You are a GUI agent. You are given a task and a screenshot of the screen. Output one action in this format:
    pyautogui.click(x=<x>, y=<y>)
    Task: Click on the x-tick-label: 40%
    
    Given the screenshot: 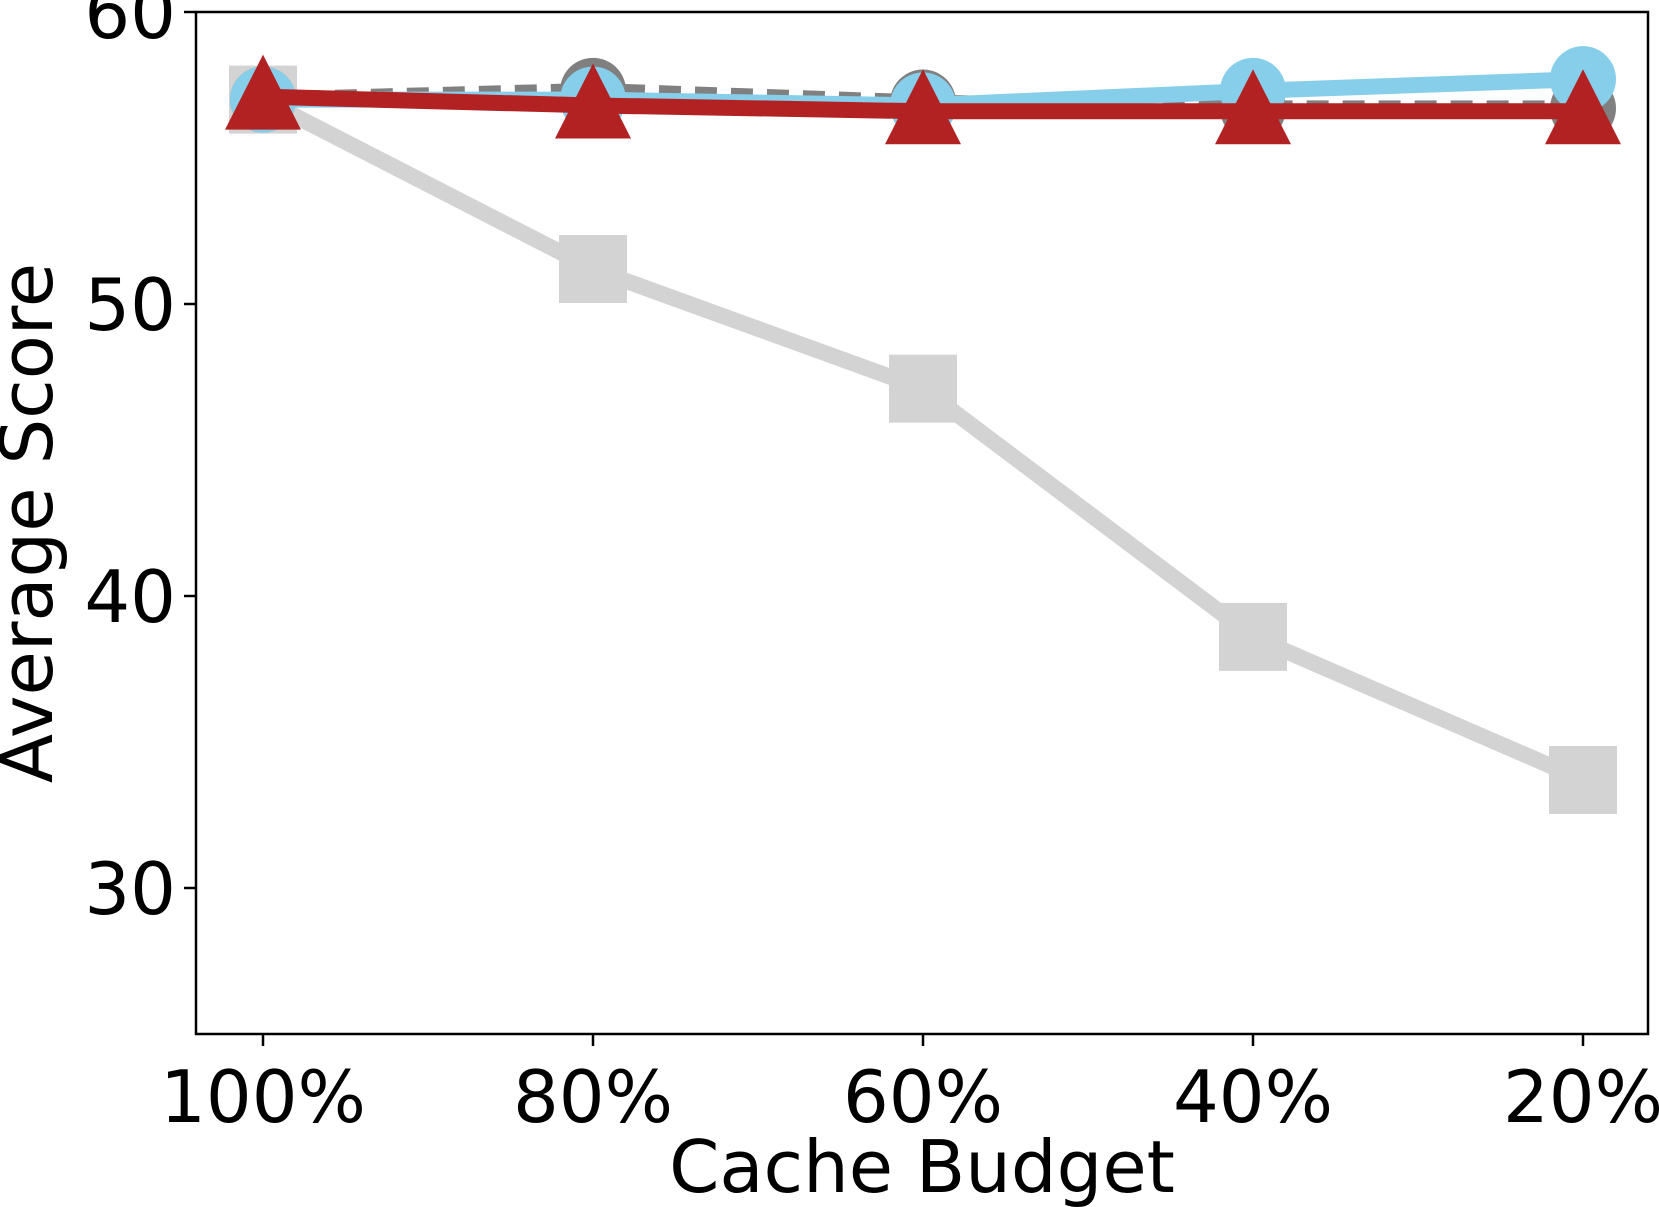 What is the action you would take?
    pyautogui.click(x=1253, y=1097)
    